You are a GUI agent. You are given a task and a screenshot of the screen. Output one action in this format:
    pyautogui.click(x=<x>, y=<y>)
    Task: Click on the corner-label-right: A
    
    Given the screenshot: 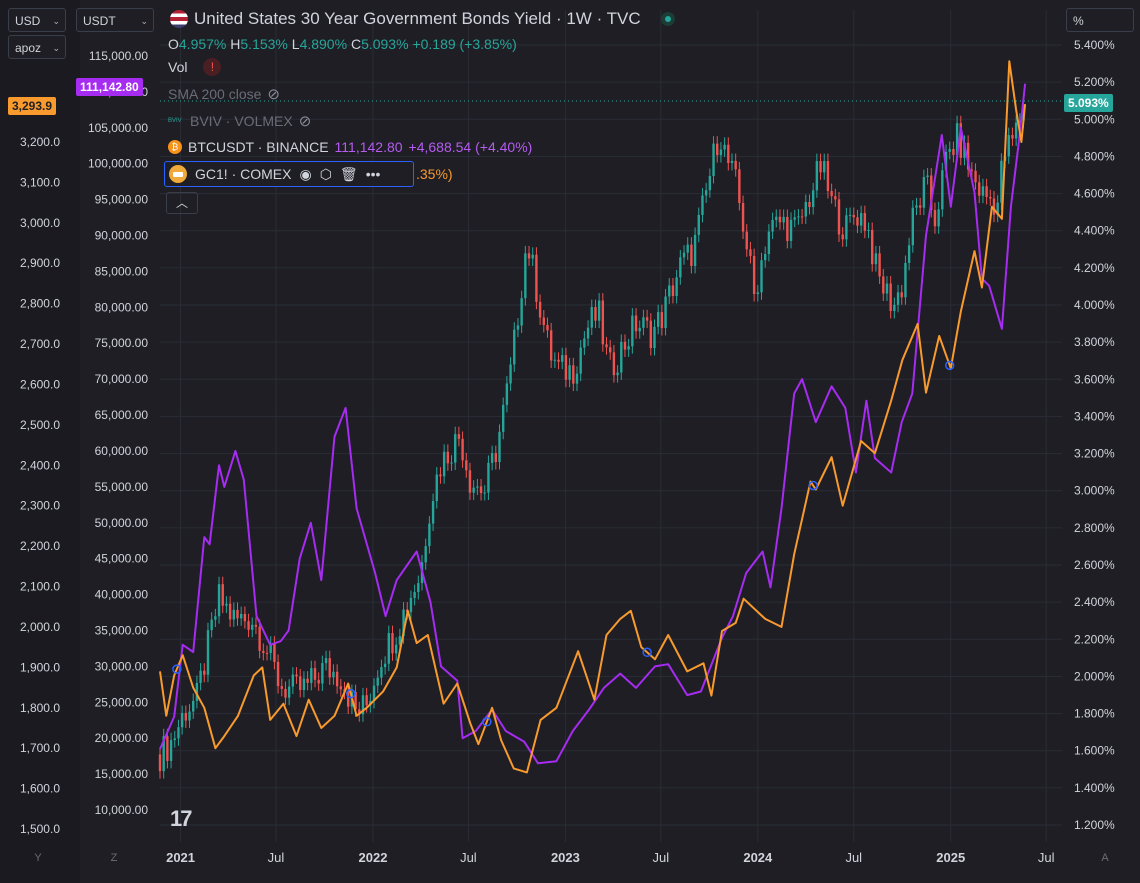 What is the action you would take?
    pyautogui.click(x=1105, y=858)
    